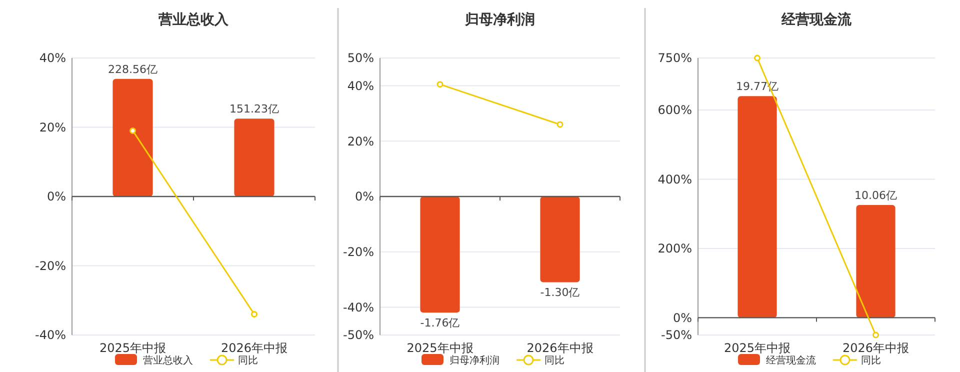 The width and height of the screenshot is (960, 372). What do you see at coordinates (475, 360) in the screenshot?
I see `legend-label: 归母净利润` at bounding box center [475, 360].